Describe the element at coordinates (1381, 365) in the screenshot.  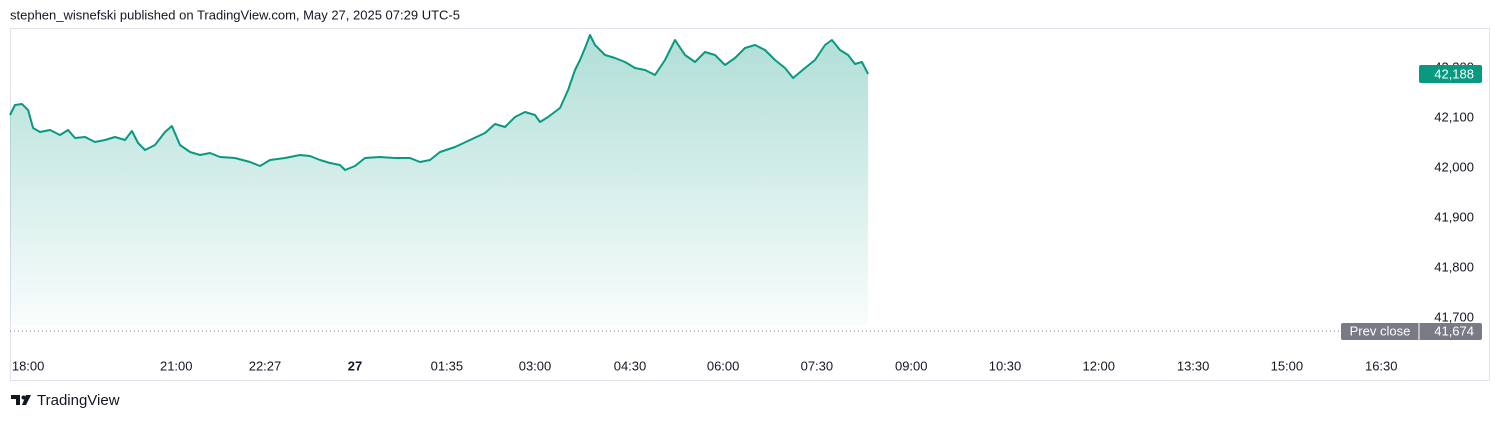
I see `x-tick-label: 16:30` at that location.